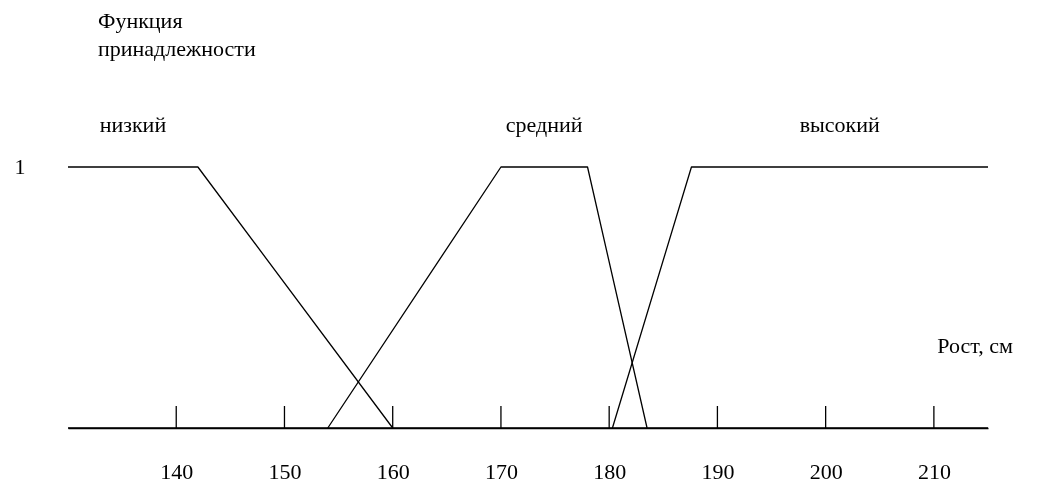  I want to click on x-tick-label: 170, so click(501, 471).